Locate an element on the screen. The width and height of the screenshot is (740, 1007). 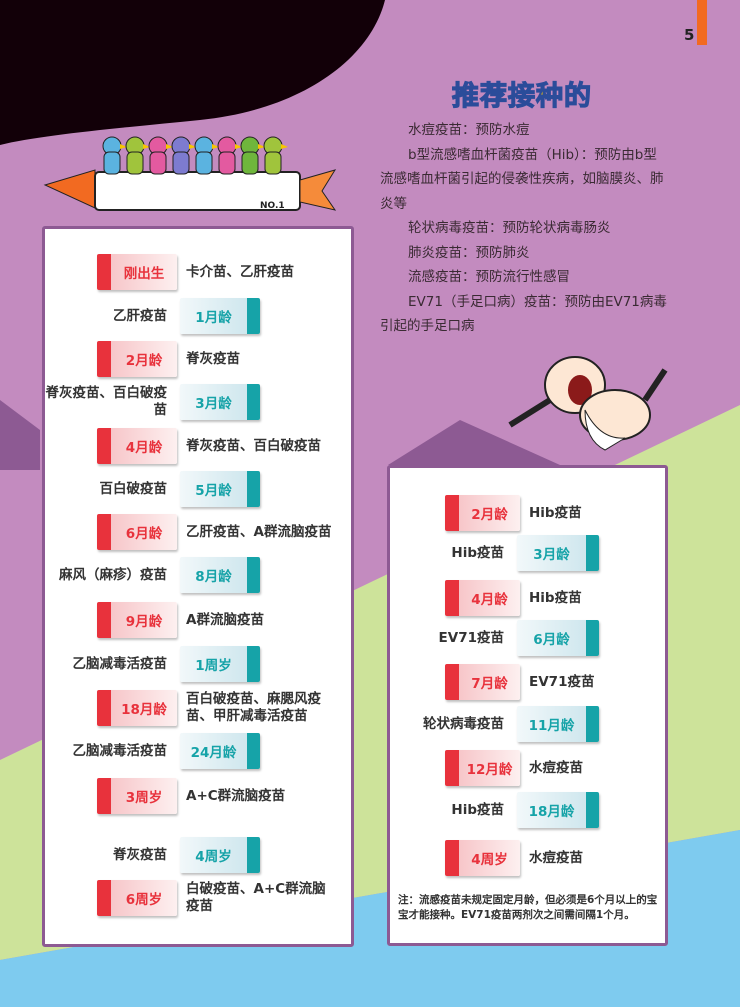
schedule-row: 8月龄 麻风（麻疹）疫苗 is located at coordinates (198, 575).